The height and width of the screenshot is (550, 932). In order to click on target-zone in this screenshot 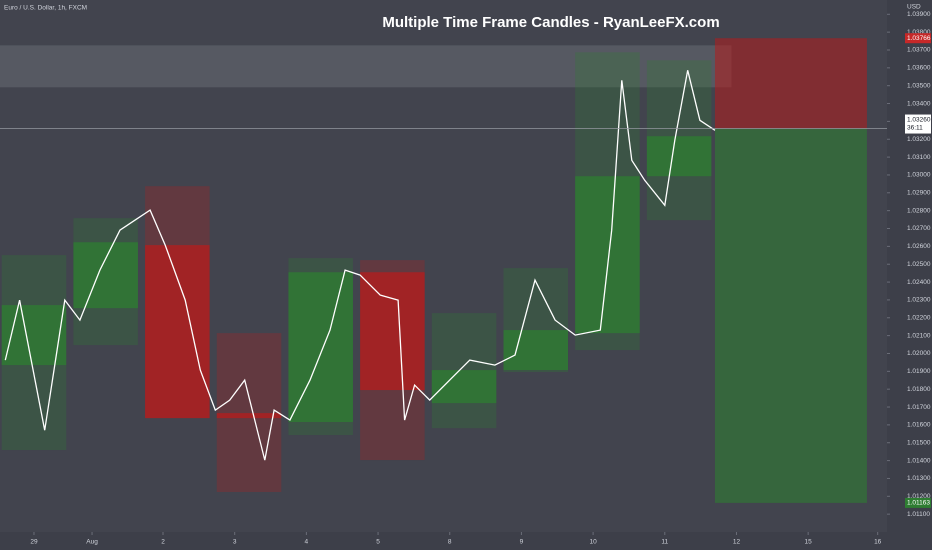, I will do `click(790, 315)`.